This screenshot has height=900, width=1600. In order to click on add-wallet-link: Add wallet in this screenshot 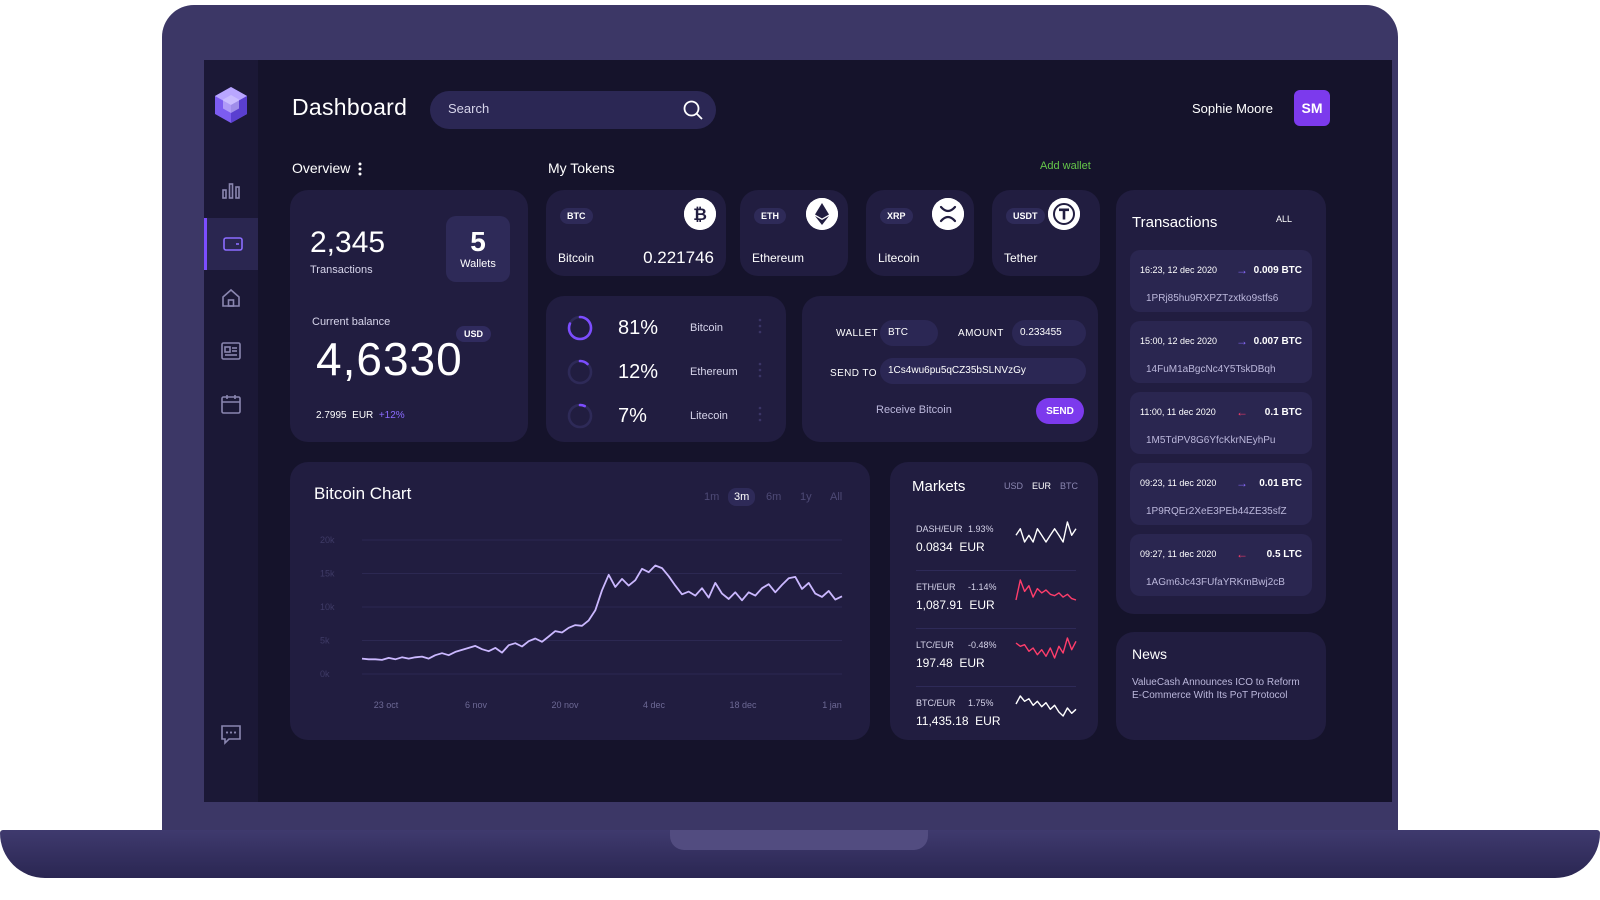, I will do `click(1065, 166)`.